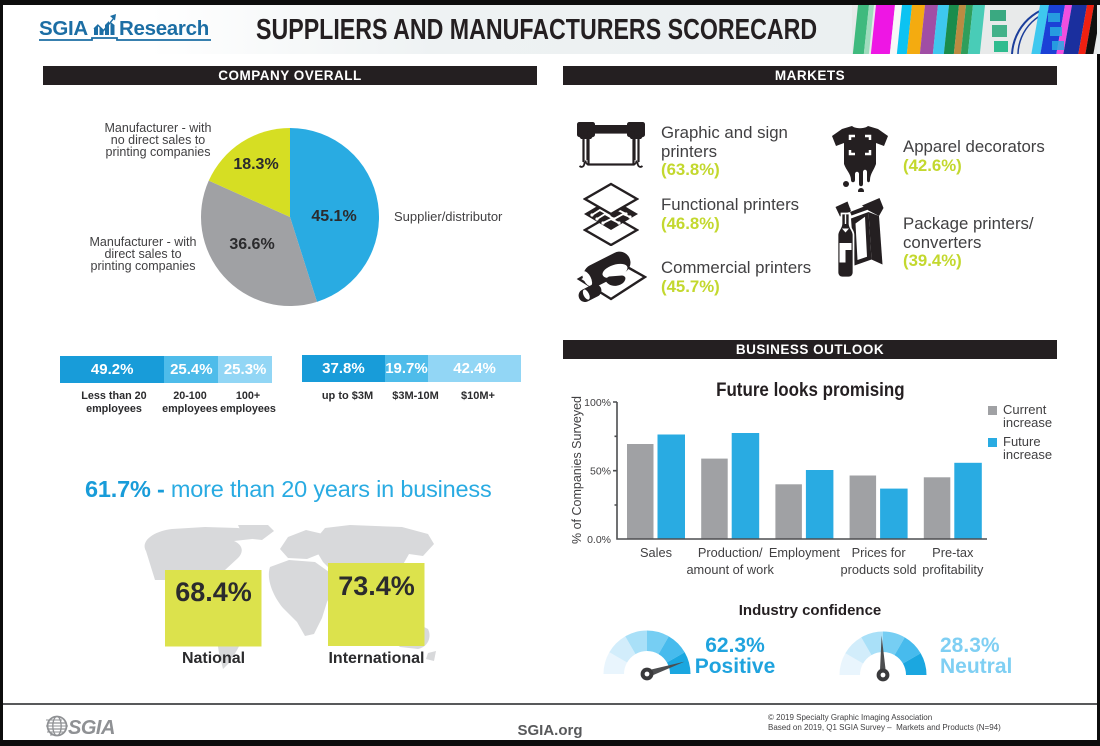 The height and width of the screenshot is (746, 1100). I want to click on svg-text: profitability, so click(953, 569).